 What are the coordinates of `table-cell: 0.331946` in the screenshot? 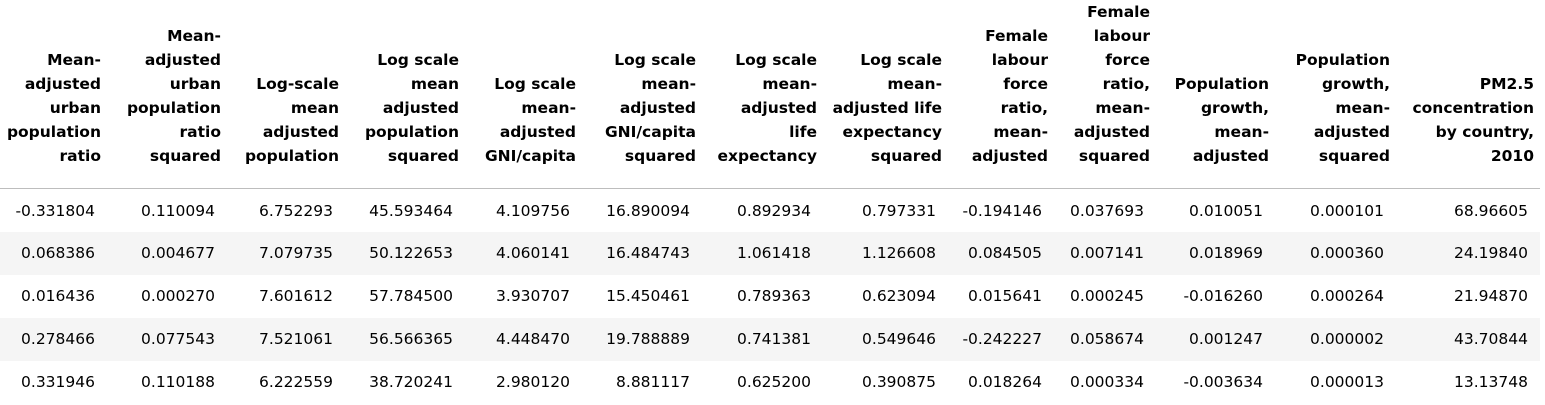 It's located at (53, 382).